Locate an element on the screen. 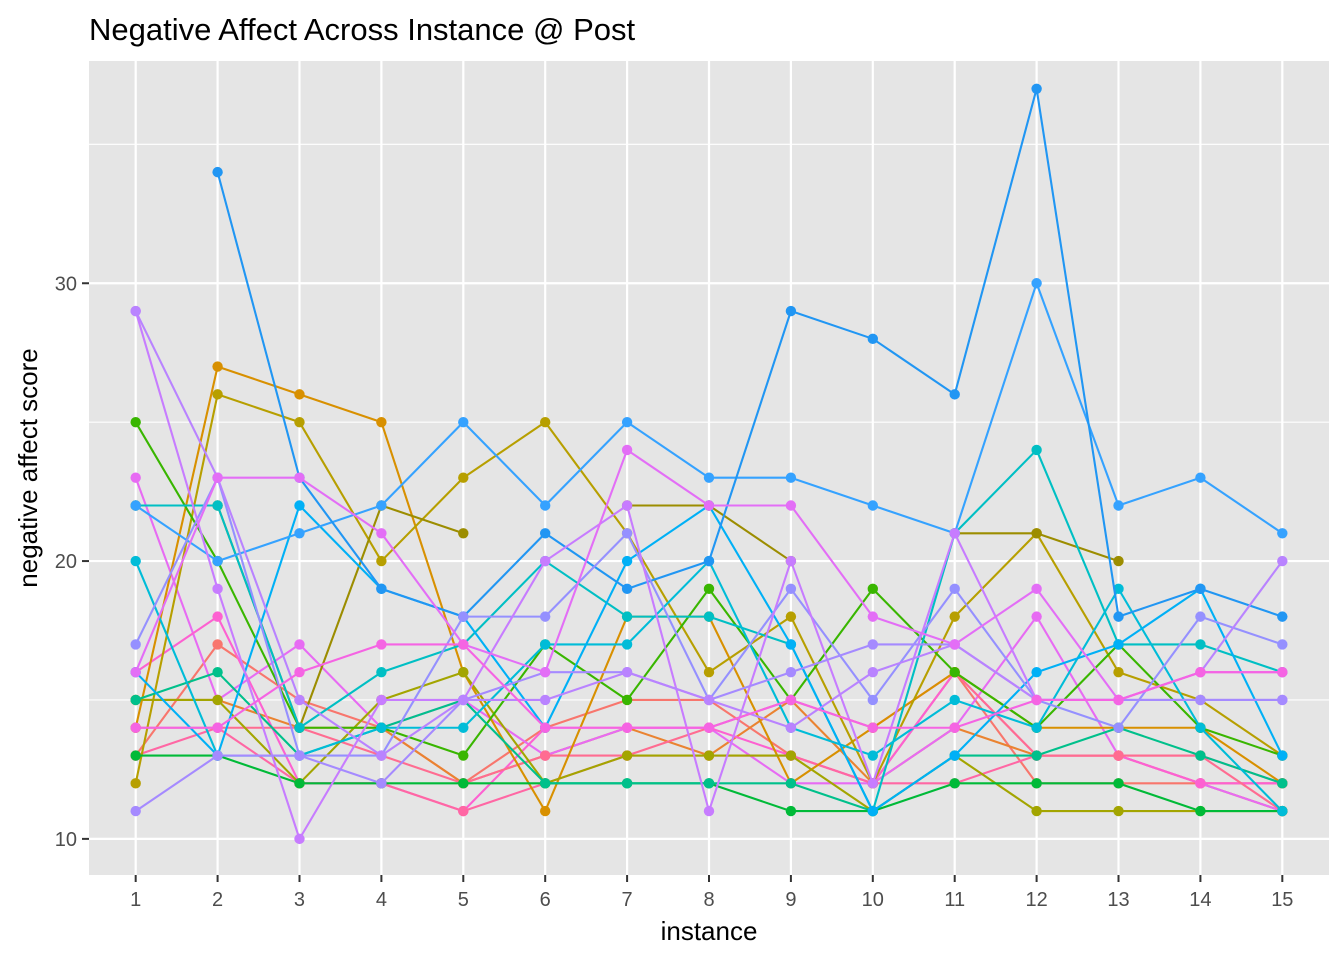  x-tick-label: 13 is located at coordinates (1118, 900).